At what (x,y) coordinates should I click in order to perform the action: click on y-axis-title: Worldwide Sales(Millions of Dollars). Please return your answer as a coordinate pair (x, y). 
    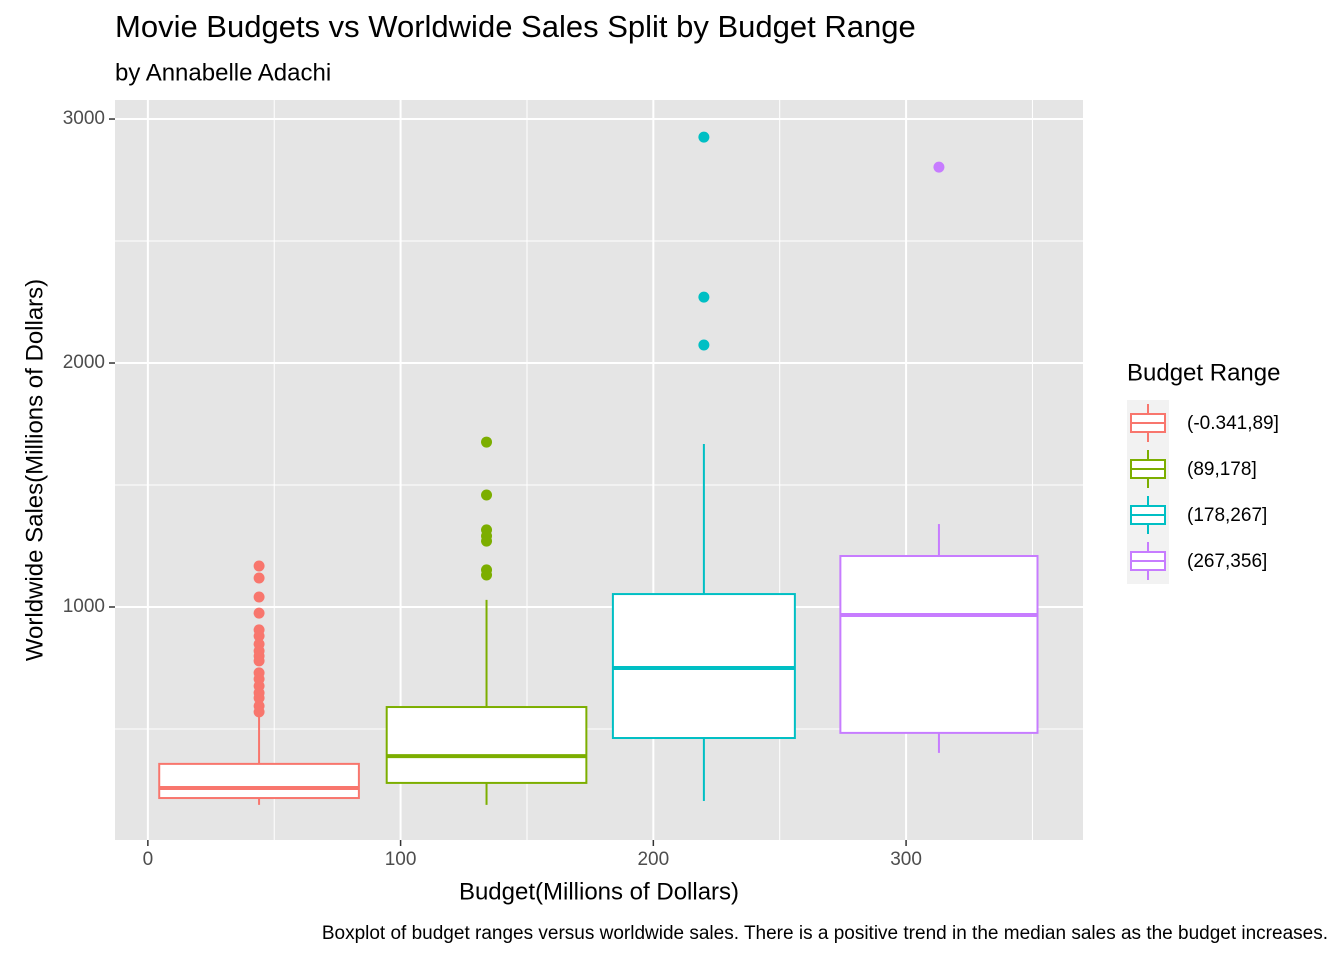
    Looking at the image, I should click on (34, 470).